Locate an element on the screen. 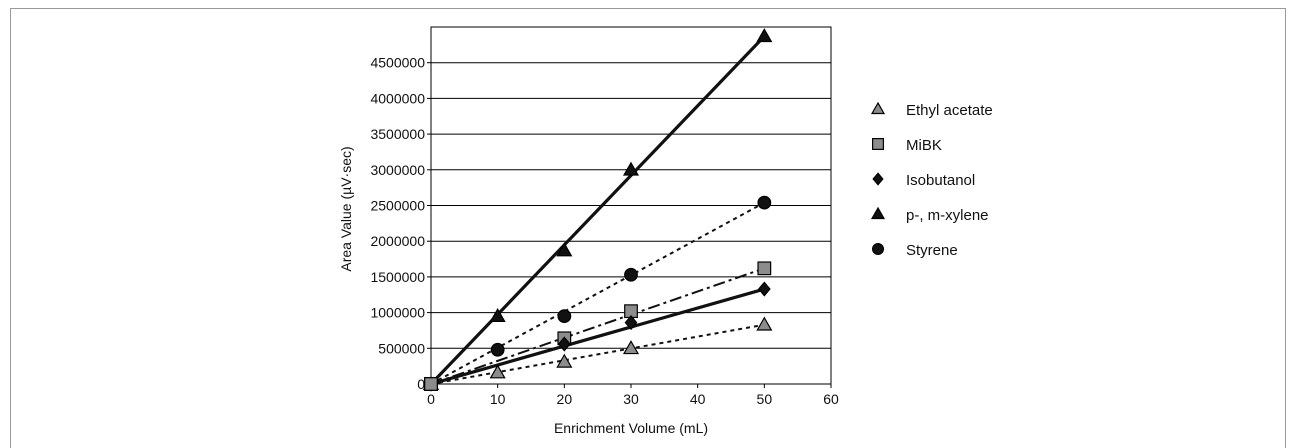  legend-label-mibk: MiBK is located at coordinates (924, 145).